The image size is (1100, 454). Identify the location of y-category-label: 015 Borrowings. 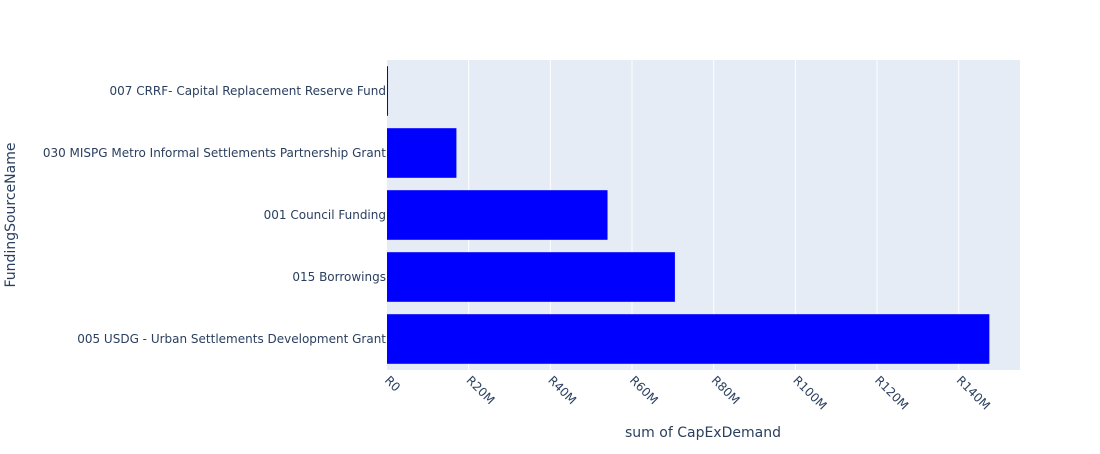
(339, 277).